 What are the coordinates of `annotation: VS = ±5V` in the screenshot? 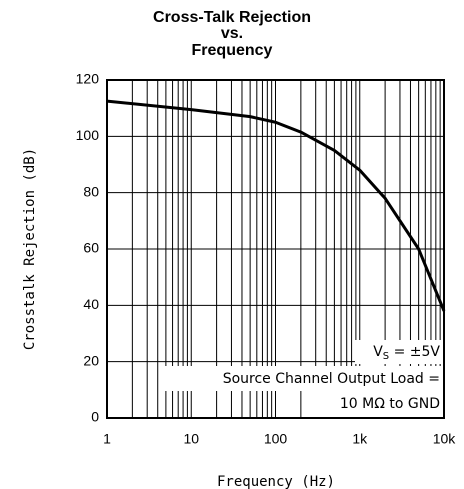 It's located at (406, 353).